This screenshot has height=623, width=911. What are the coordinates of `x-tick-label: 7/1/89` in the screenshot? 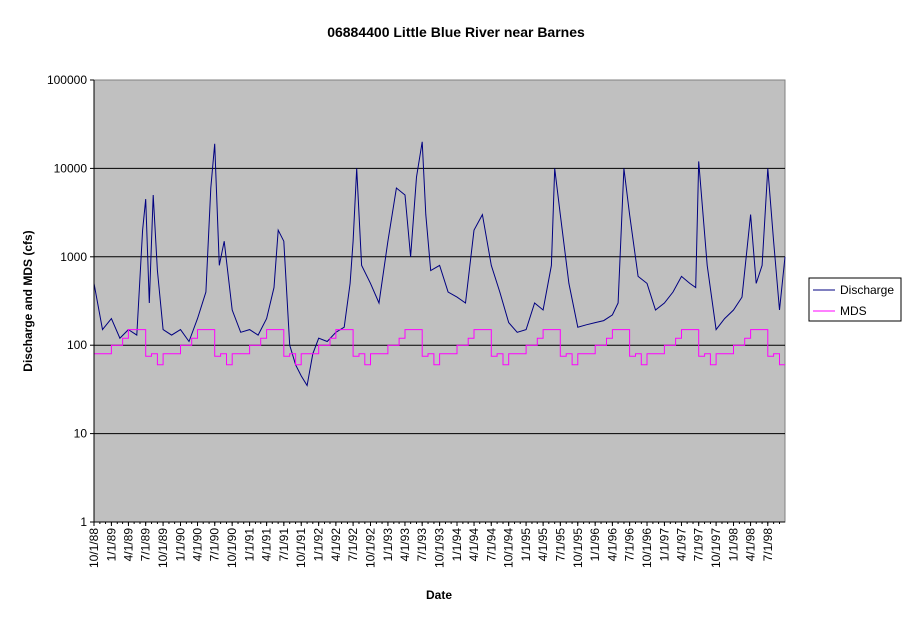 It's located at (146, 545).